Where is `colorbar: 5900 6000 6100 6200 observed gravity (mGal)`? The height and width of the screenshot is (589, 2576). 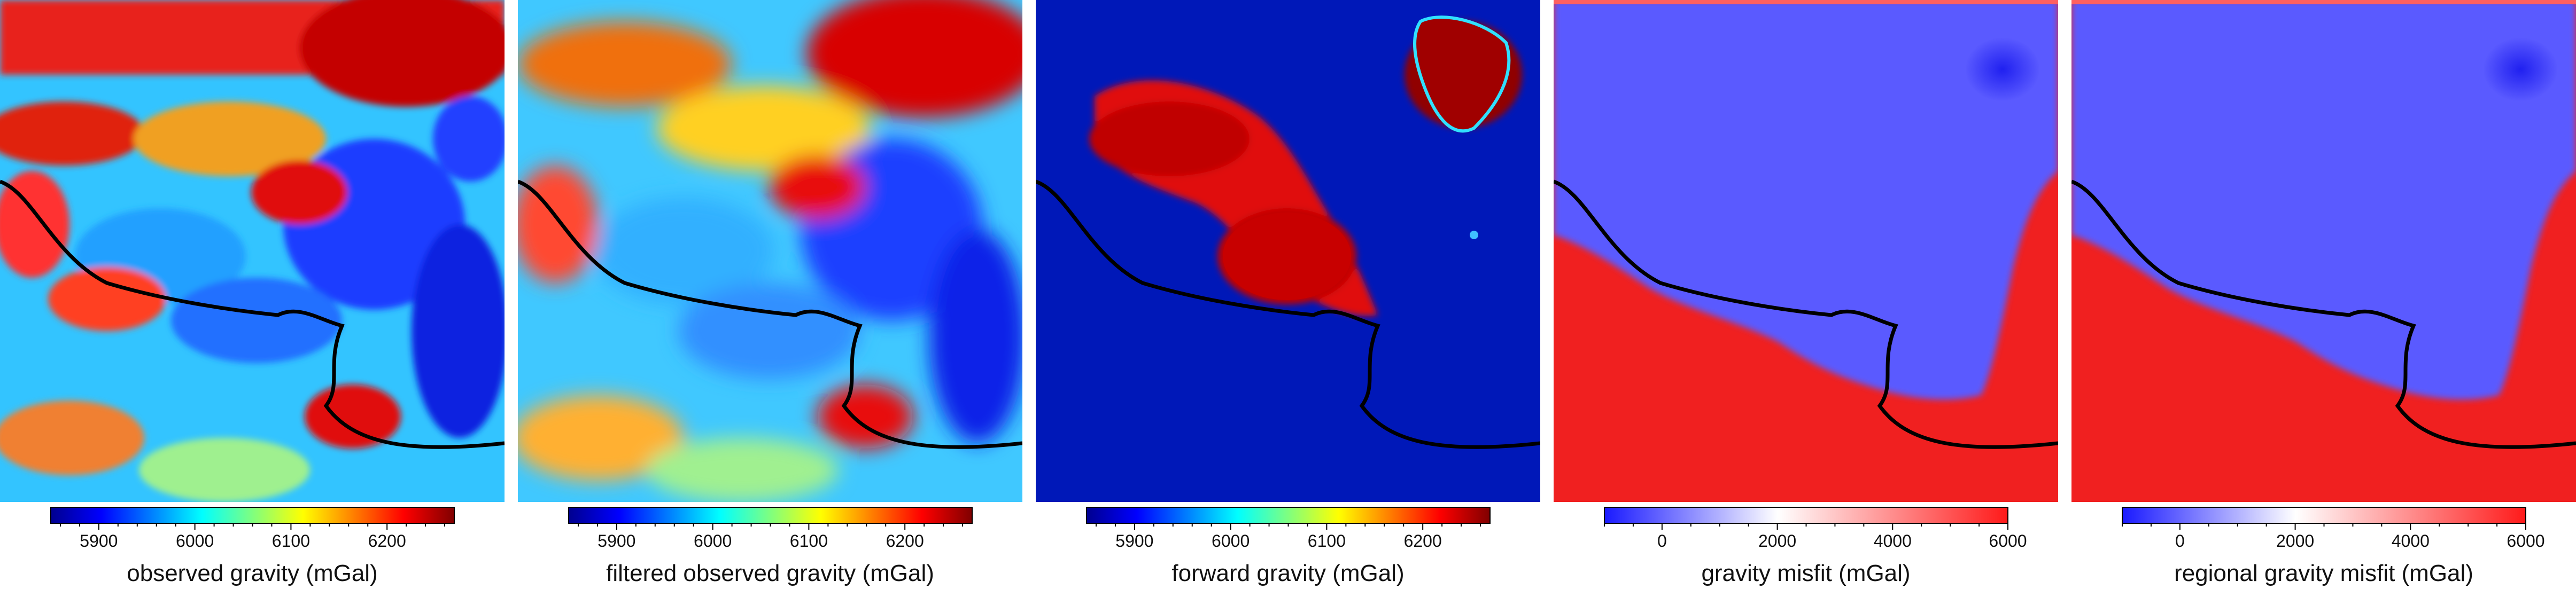 colorbar: 5900 6000 6100 6200 observed gravity (mGal) is located at coordinates (252, 546).